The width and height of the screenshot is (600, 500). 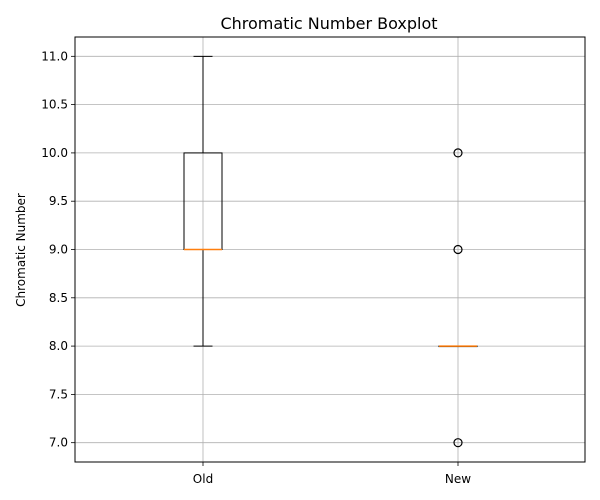 I want to click on x-tick-label-new: New, so click(x=458, y=479).